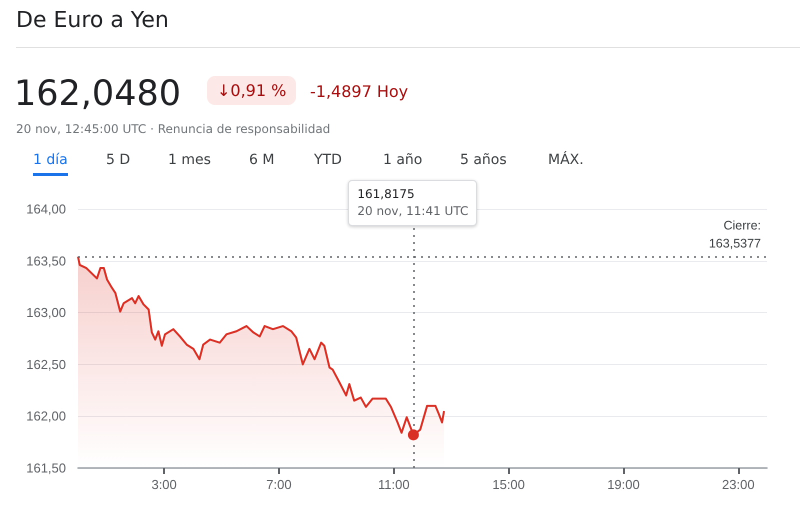 The image size is (800, 515). I want to click on text: 5 D, so click(118, 160).